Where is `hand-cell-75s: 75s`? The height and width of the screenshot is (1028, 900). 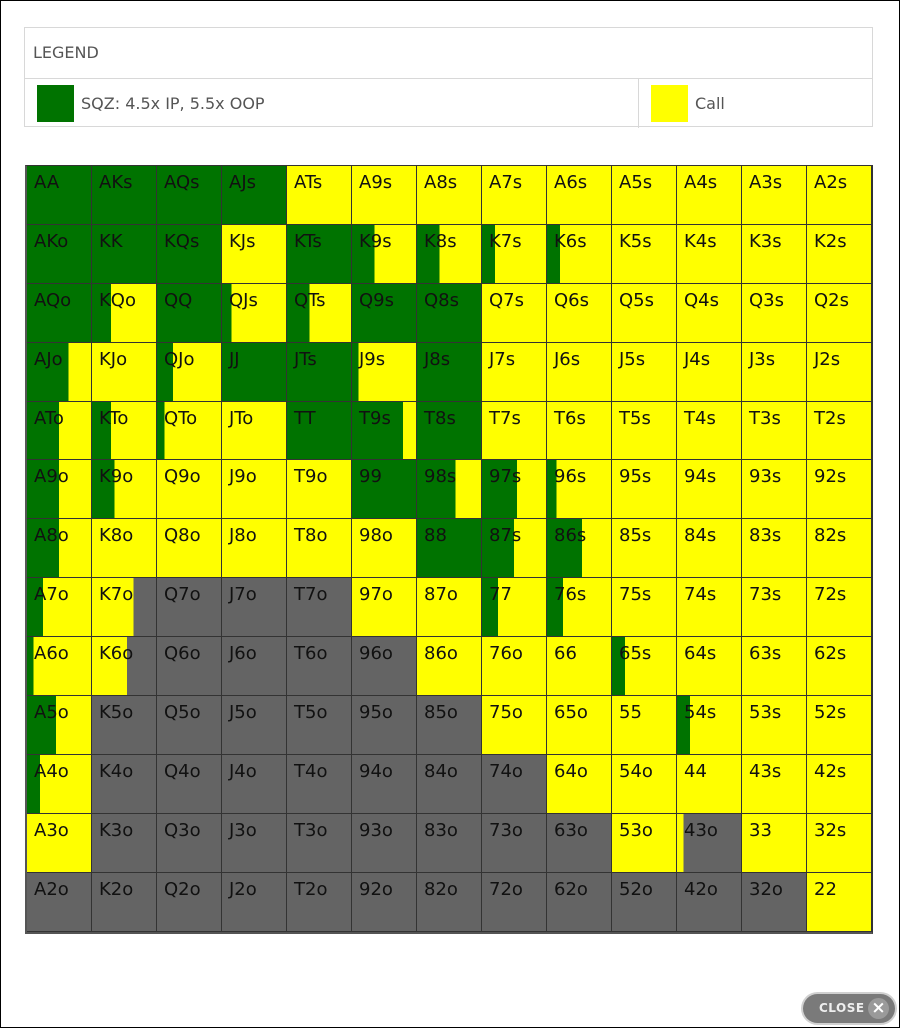 hand-cell-75s: 75s is located at coordinates (644, 608).